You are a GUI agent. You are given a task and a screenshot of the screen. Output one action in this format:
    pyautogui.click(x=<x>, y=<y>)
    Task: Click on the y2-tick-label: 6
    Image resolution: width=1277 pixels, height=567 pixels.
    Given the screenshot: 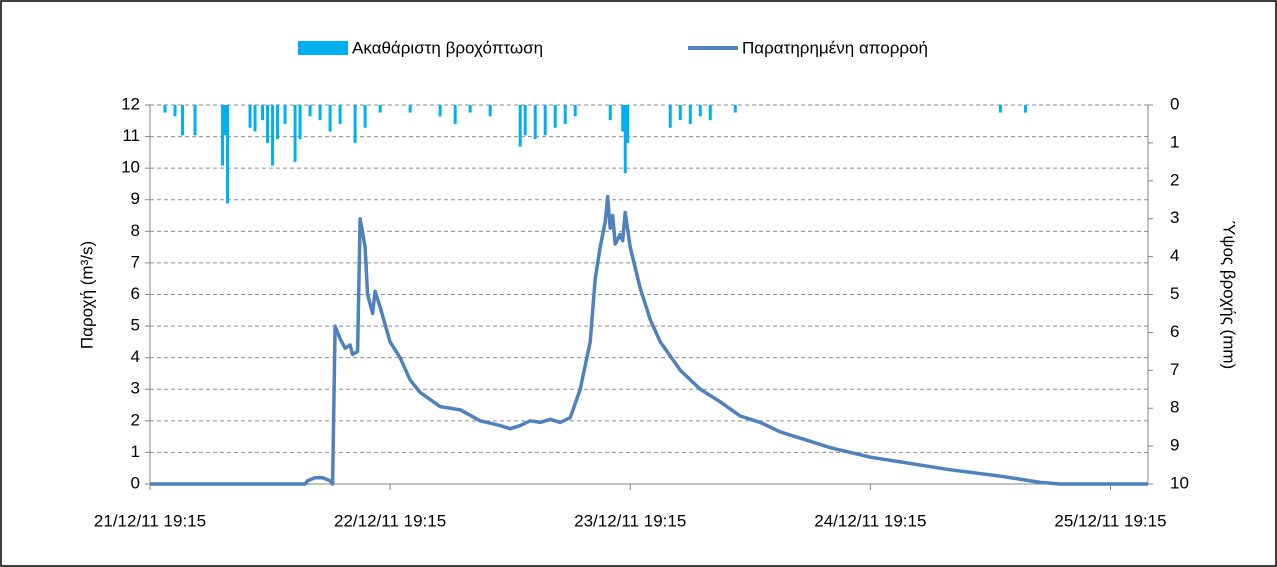 What is the action you would take?
    pyautogui.click(x=1174, y=331)
    